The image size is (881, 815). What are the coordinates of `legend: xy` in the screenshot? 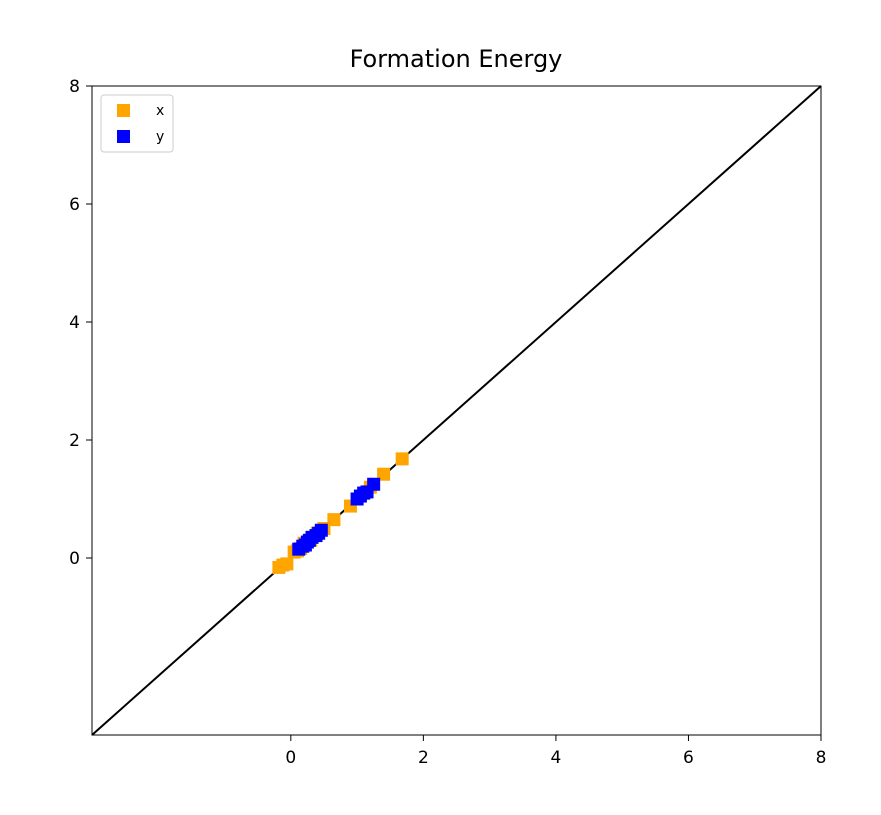 It's located at (137, 123).